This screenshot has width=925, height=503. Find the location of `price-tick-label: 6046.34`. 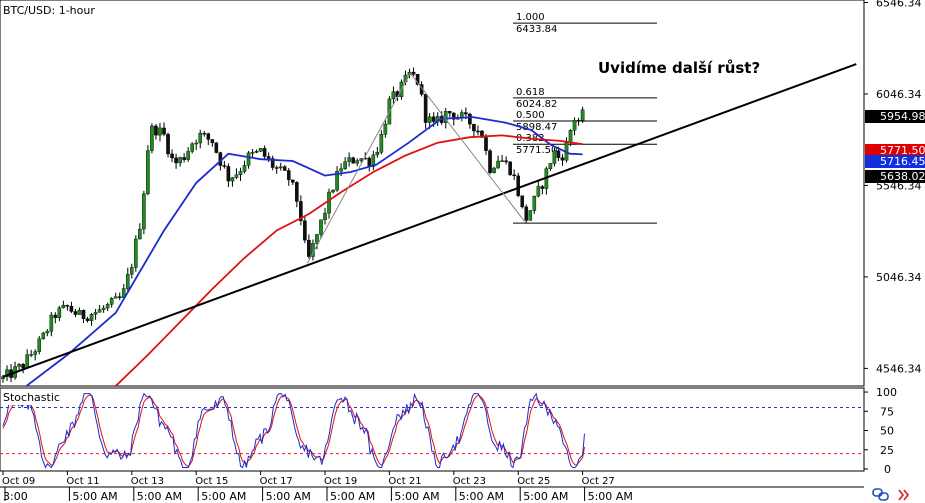

price-tick-label: 6046.34 is located at coordinates (899, 94).